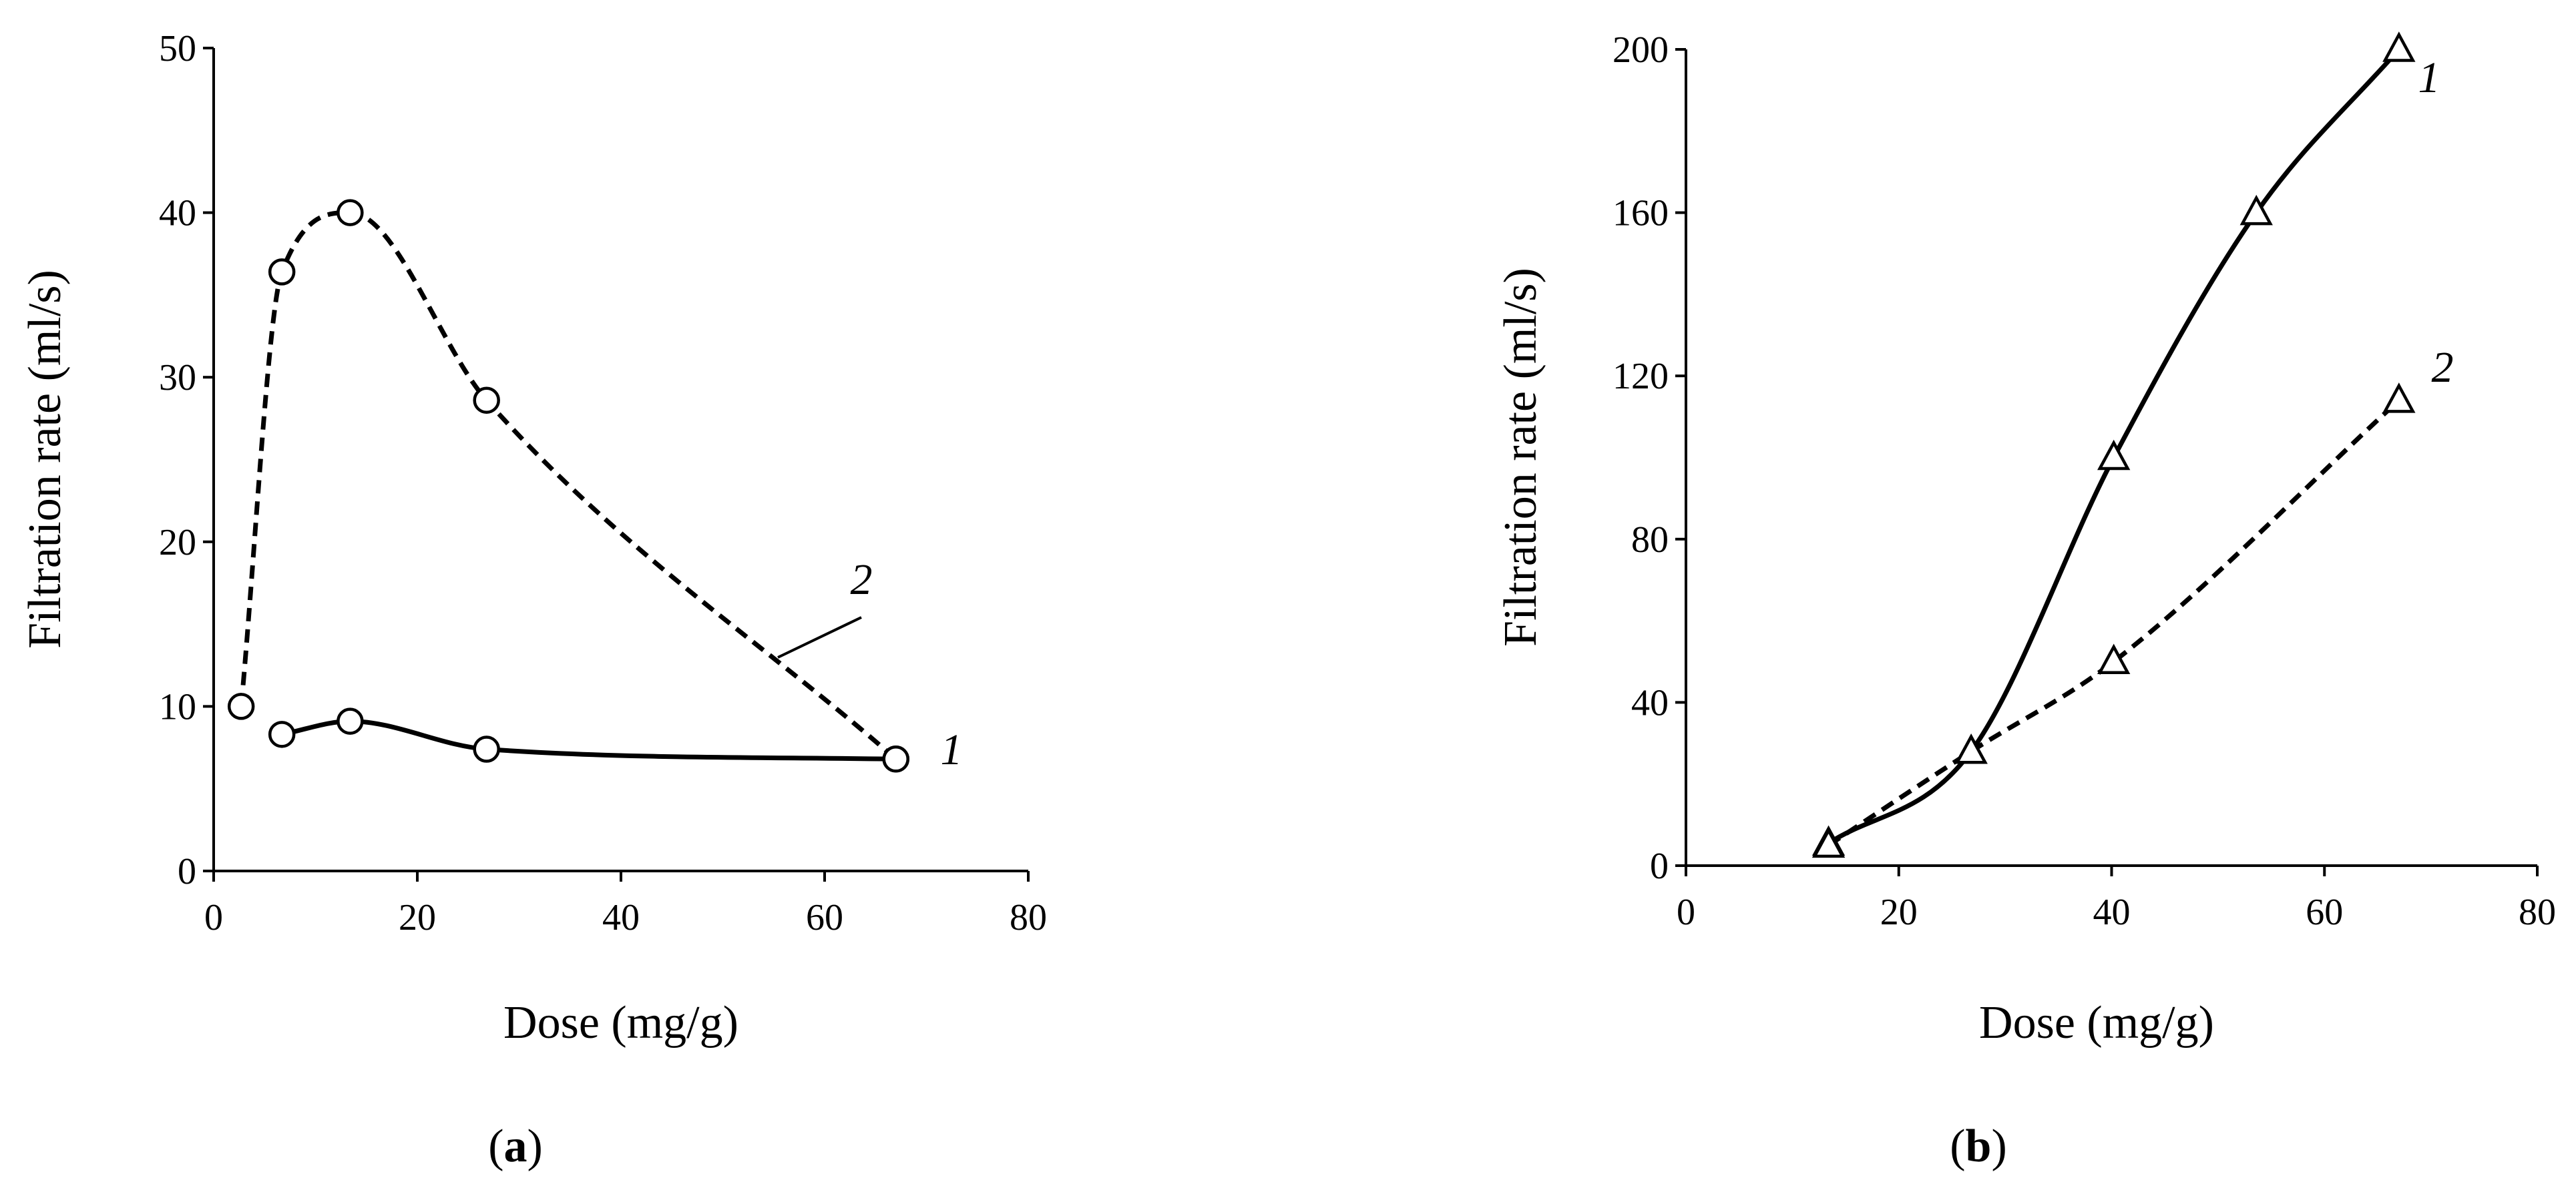  What do you see at coordinates (819, 637) in the screenshot?
I see `series-label-leader-line` at bounding box center [819, 637].